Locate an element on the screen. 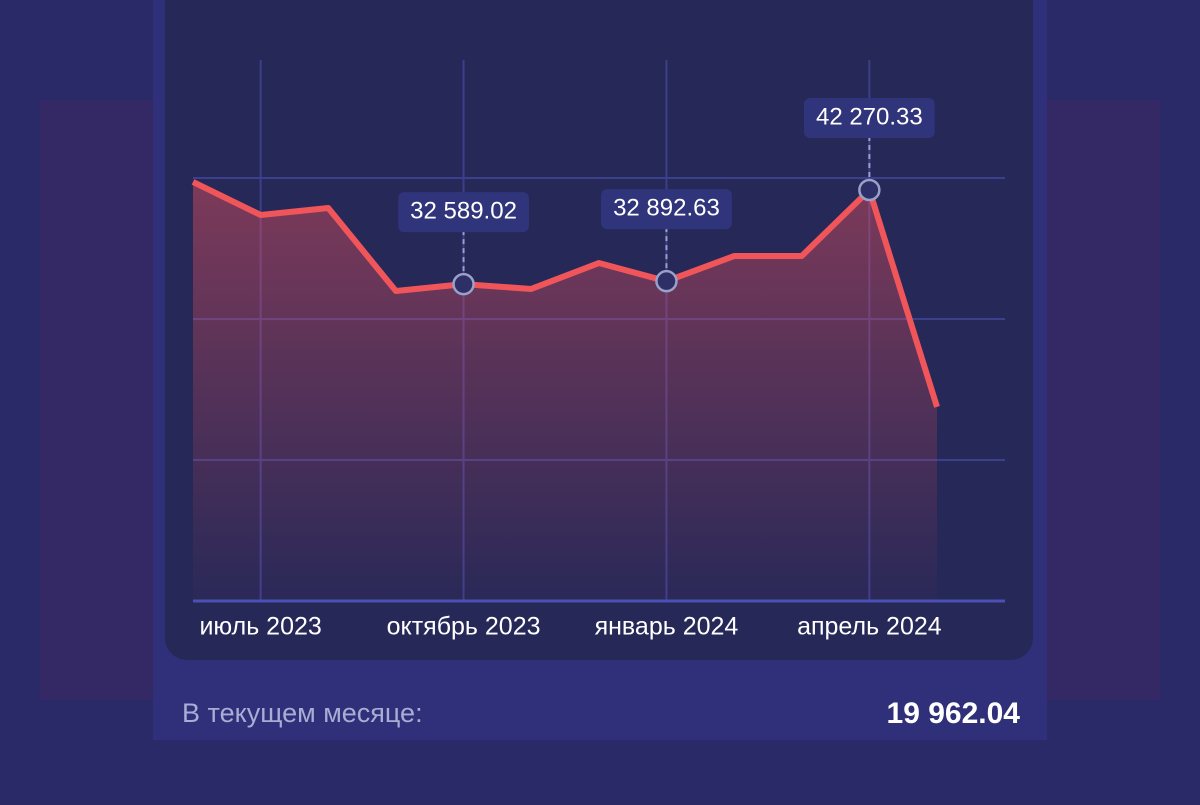 The width and height of the screenshot is (1200, 805). summary-value: 19 962.04 is located at coordinates (954, 713).